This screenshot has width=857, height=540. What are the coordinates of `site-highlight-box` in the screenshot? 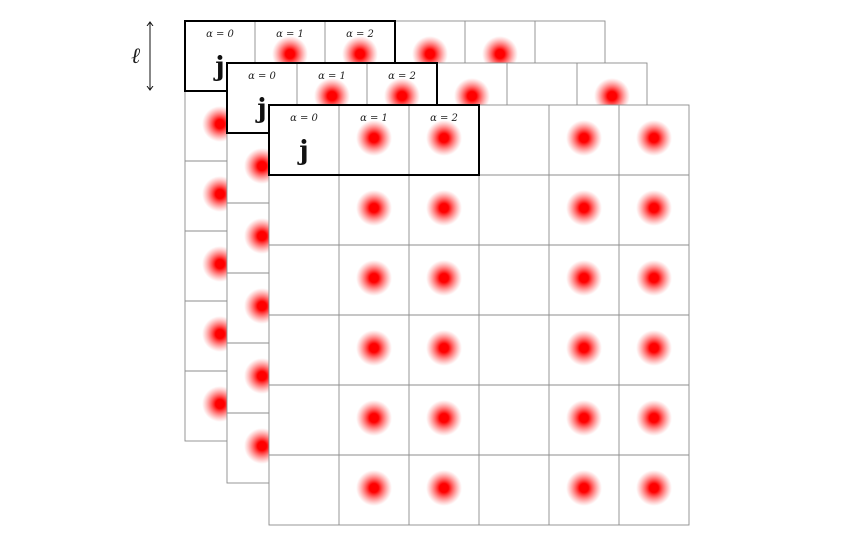 It's located at (374, 140).